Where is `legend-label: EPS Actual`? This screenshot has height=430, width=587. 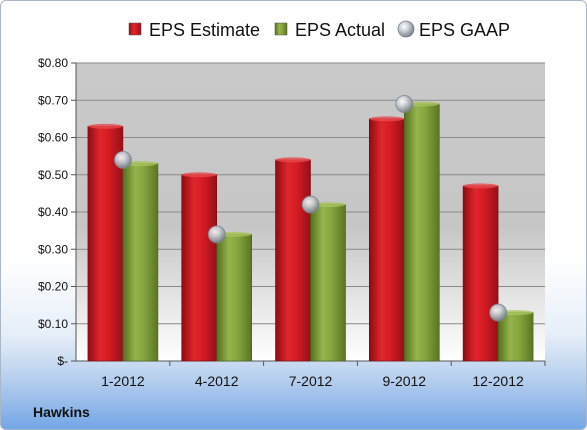
legend-label: EPS Actual is located at coordinates (340, 30).